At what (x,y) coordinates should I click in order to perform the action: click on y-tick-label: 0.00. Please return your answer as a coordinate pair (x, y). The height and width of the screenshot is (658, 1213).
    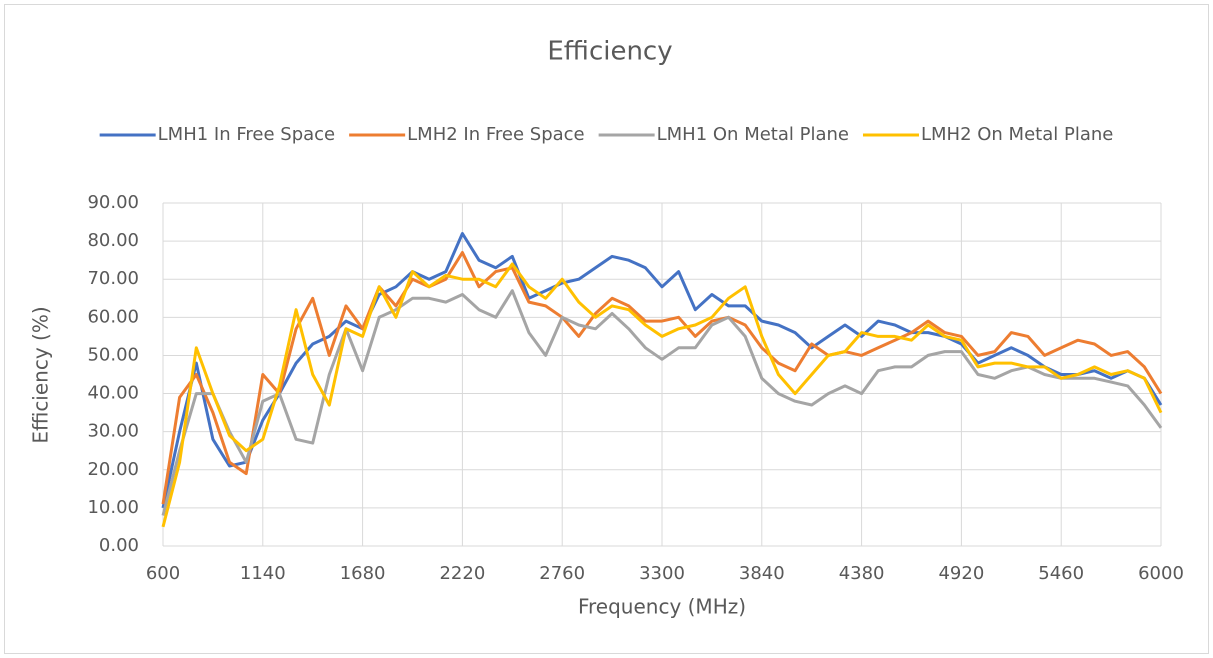
    Looking at the image, I should click on (119, 545).